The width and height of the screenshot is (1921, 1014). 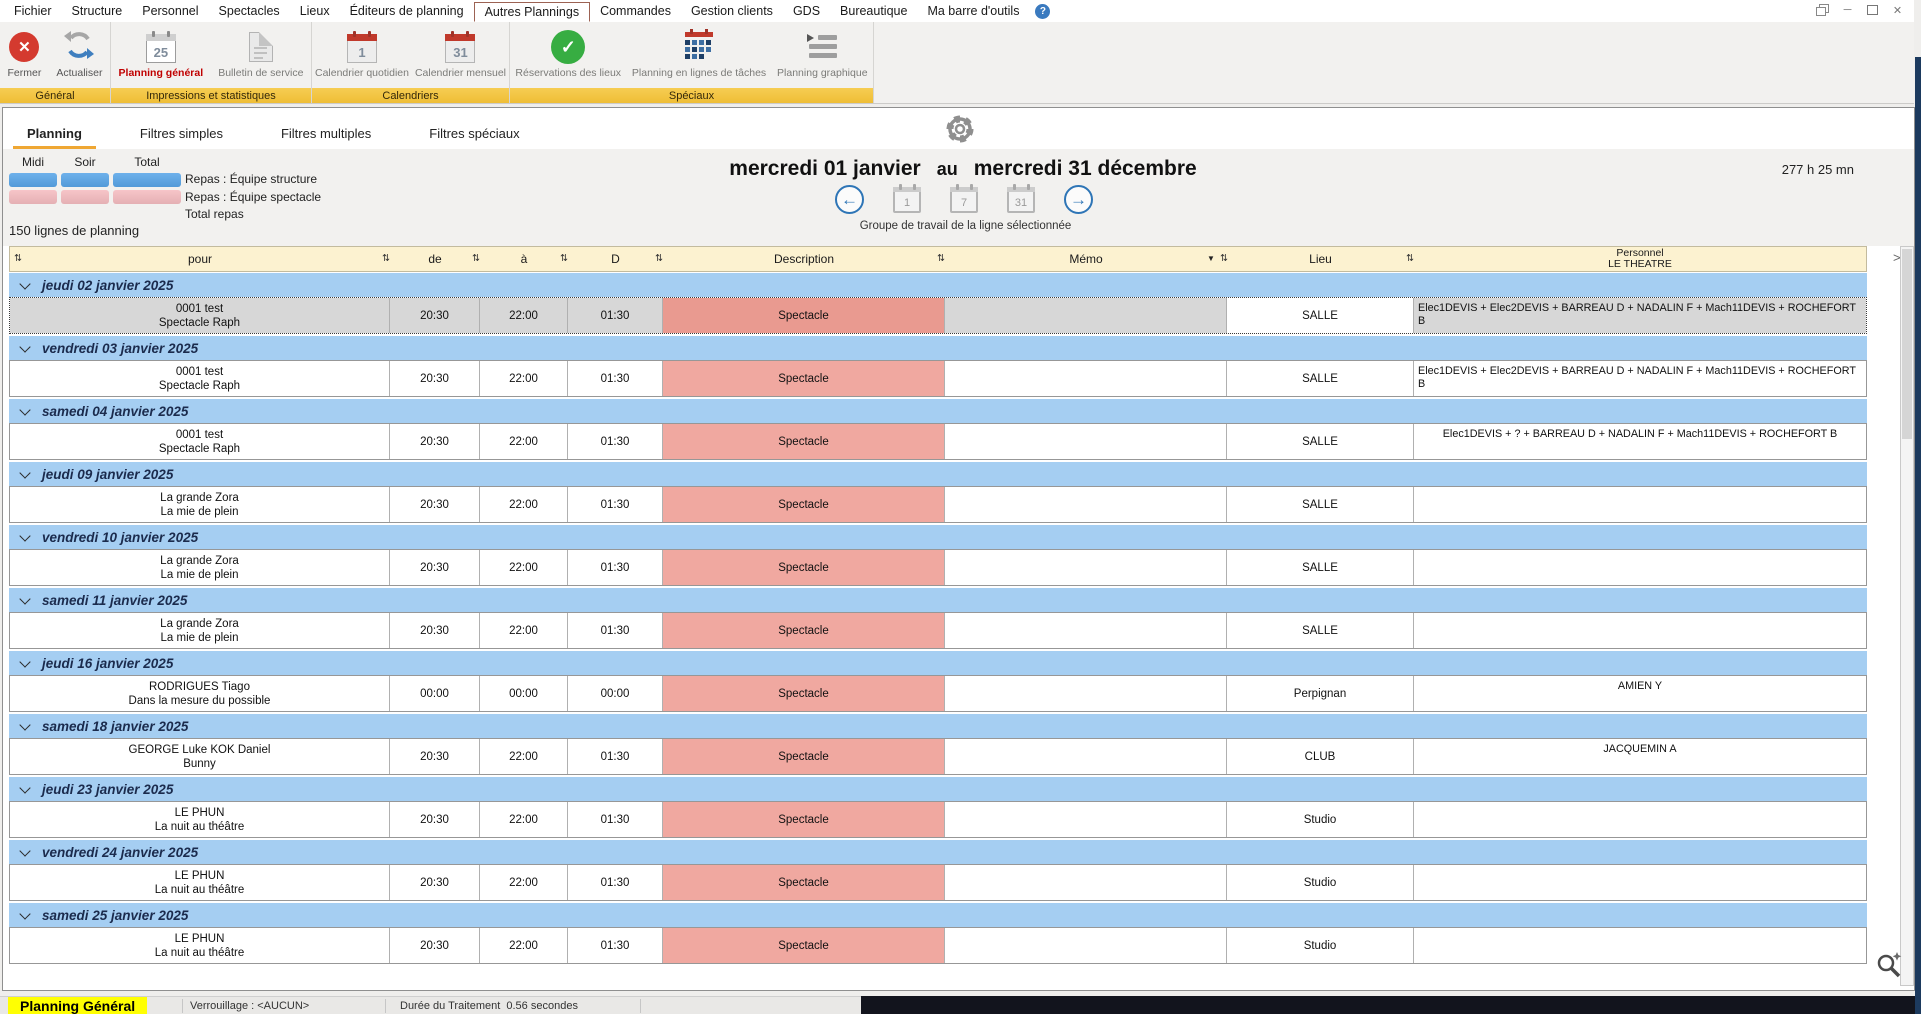 I want to click on date-from: mercredi 01 janvier, so click(x=825, y=168).